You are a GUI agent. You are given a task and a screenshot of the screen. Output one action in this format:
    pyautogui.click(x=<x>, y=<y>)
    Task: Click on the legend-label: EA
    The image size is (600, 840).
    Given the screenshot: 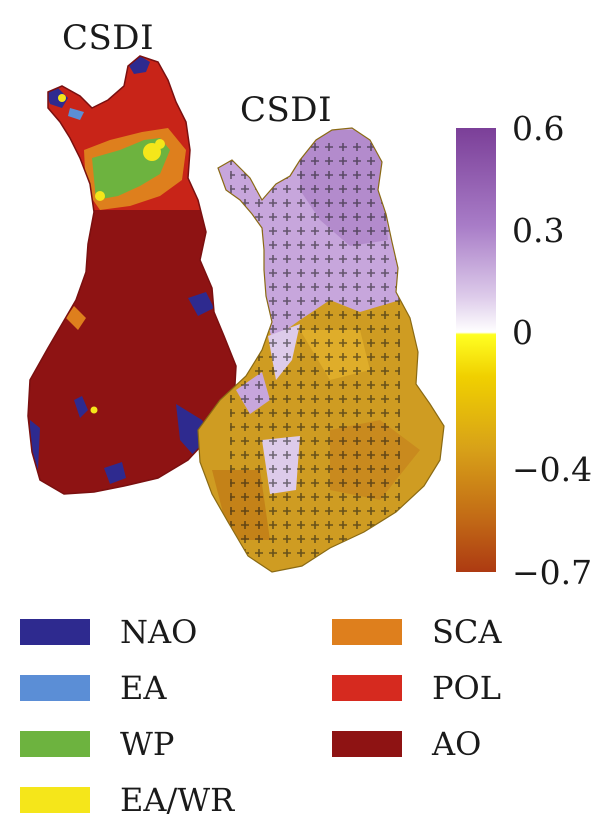 What is the action you would take?
    pyautogui.click(x=143, y=688)
    